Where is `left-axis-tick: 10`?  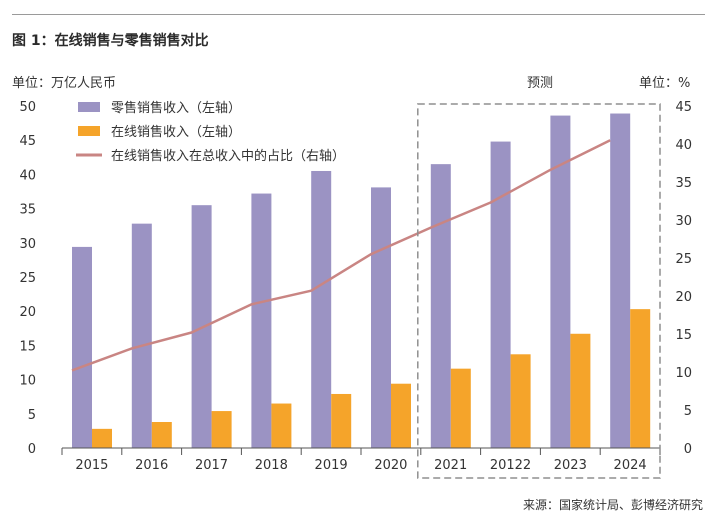 left-axis-tick: 10 is located at coordinates (27, 381).